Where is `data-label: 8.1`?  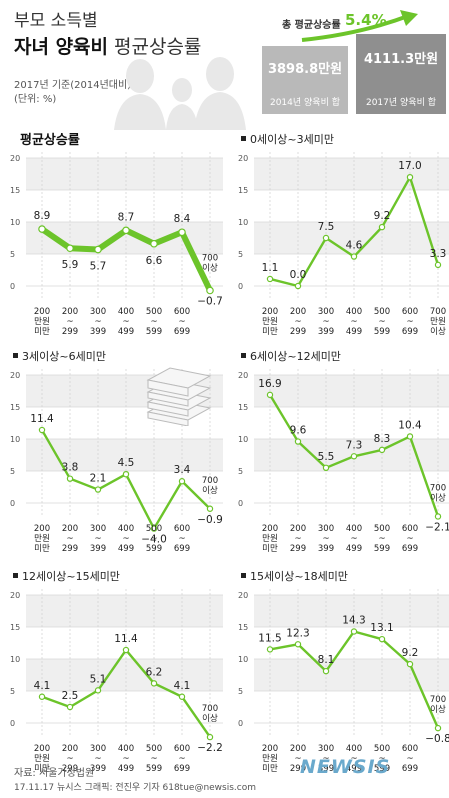 data-label: 8.1 is located at coordinates (326, 660).